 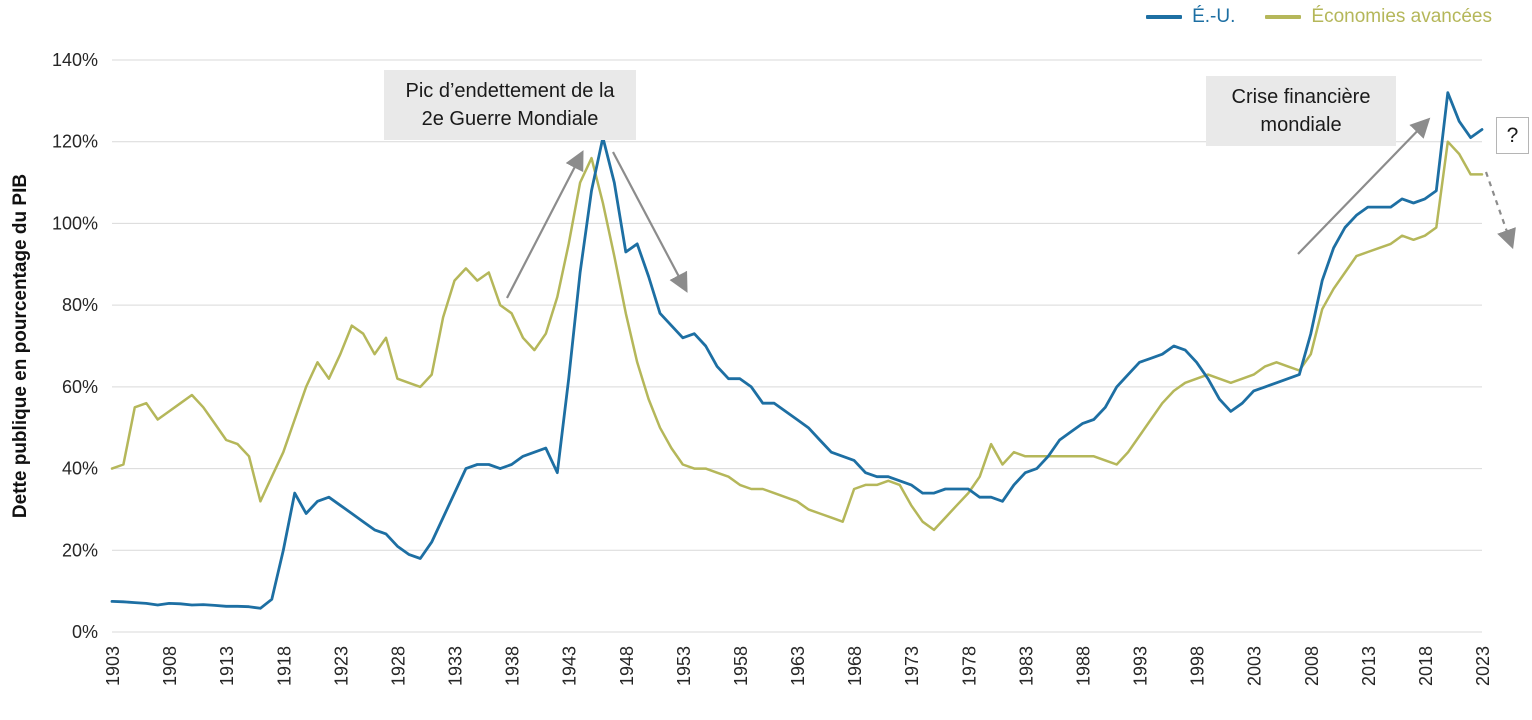 What do you see at coordinates (1483, 666) in the screenshot?
I see `x-tick-label: 2023` at bounding box center [1483, 666].